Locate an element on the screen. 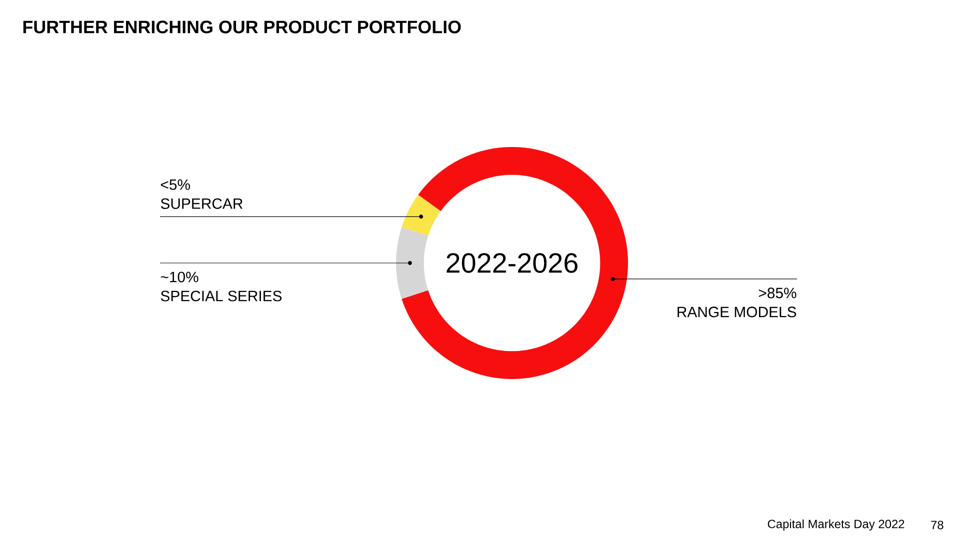  slice-label: SPECIAL SERIES is located at coordinates (221, 296).